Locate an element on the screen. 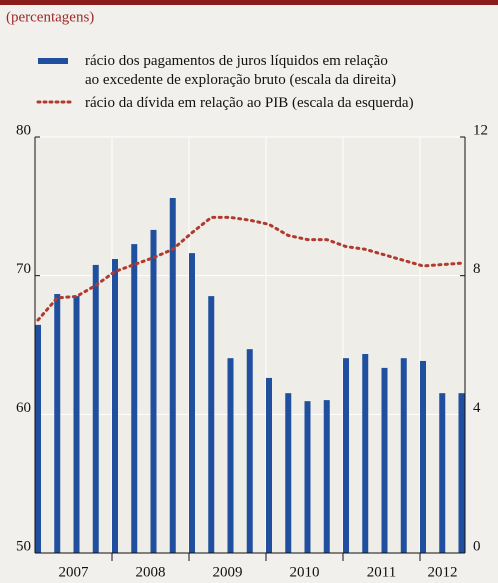 This screenshot has width=498, height=583. x-tick-label: 2010 is located at coordinates (305, 572).